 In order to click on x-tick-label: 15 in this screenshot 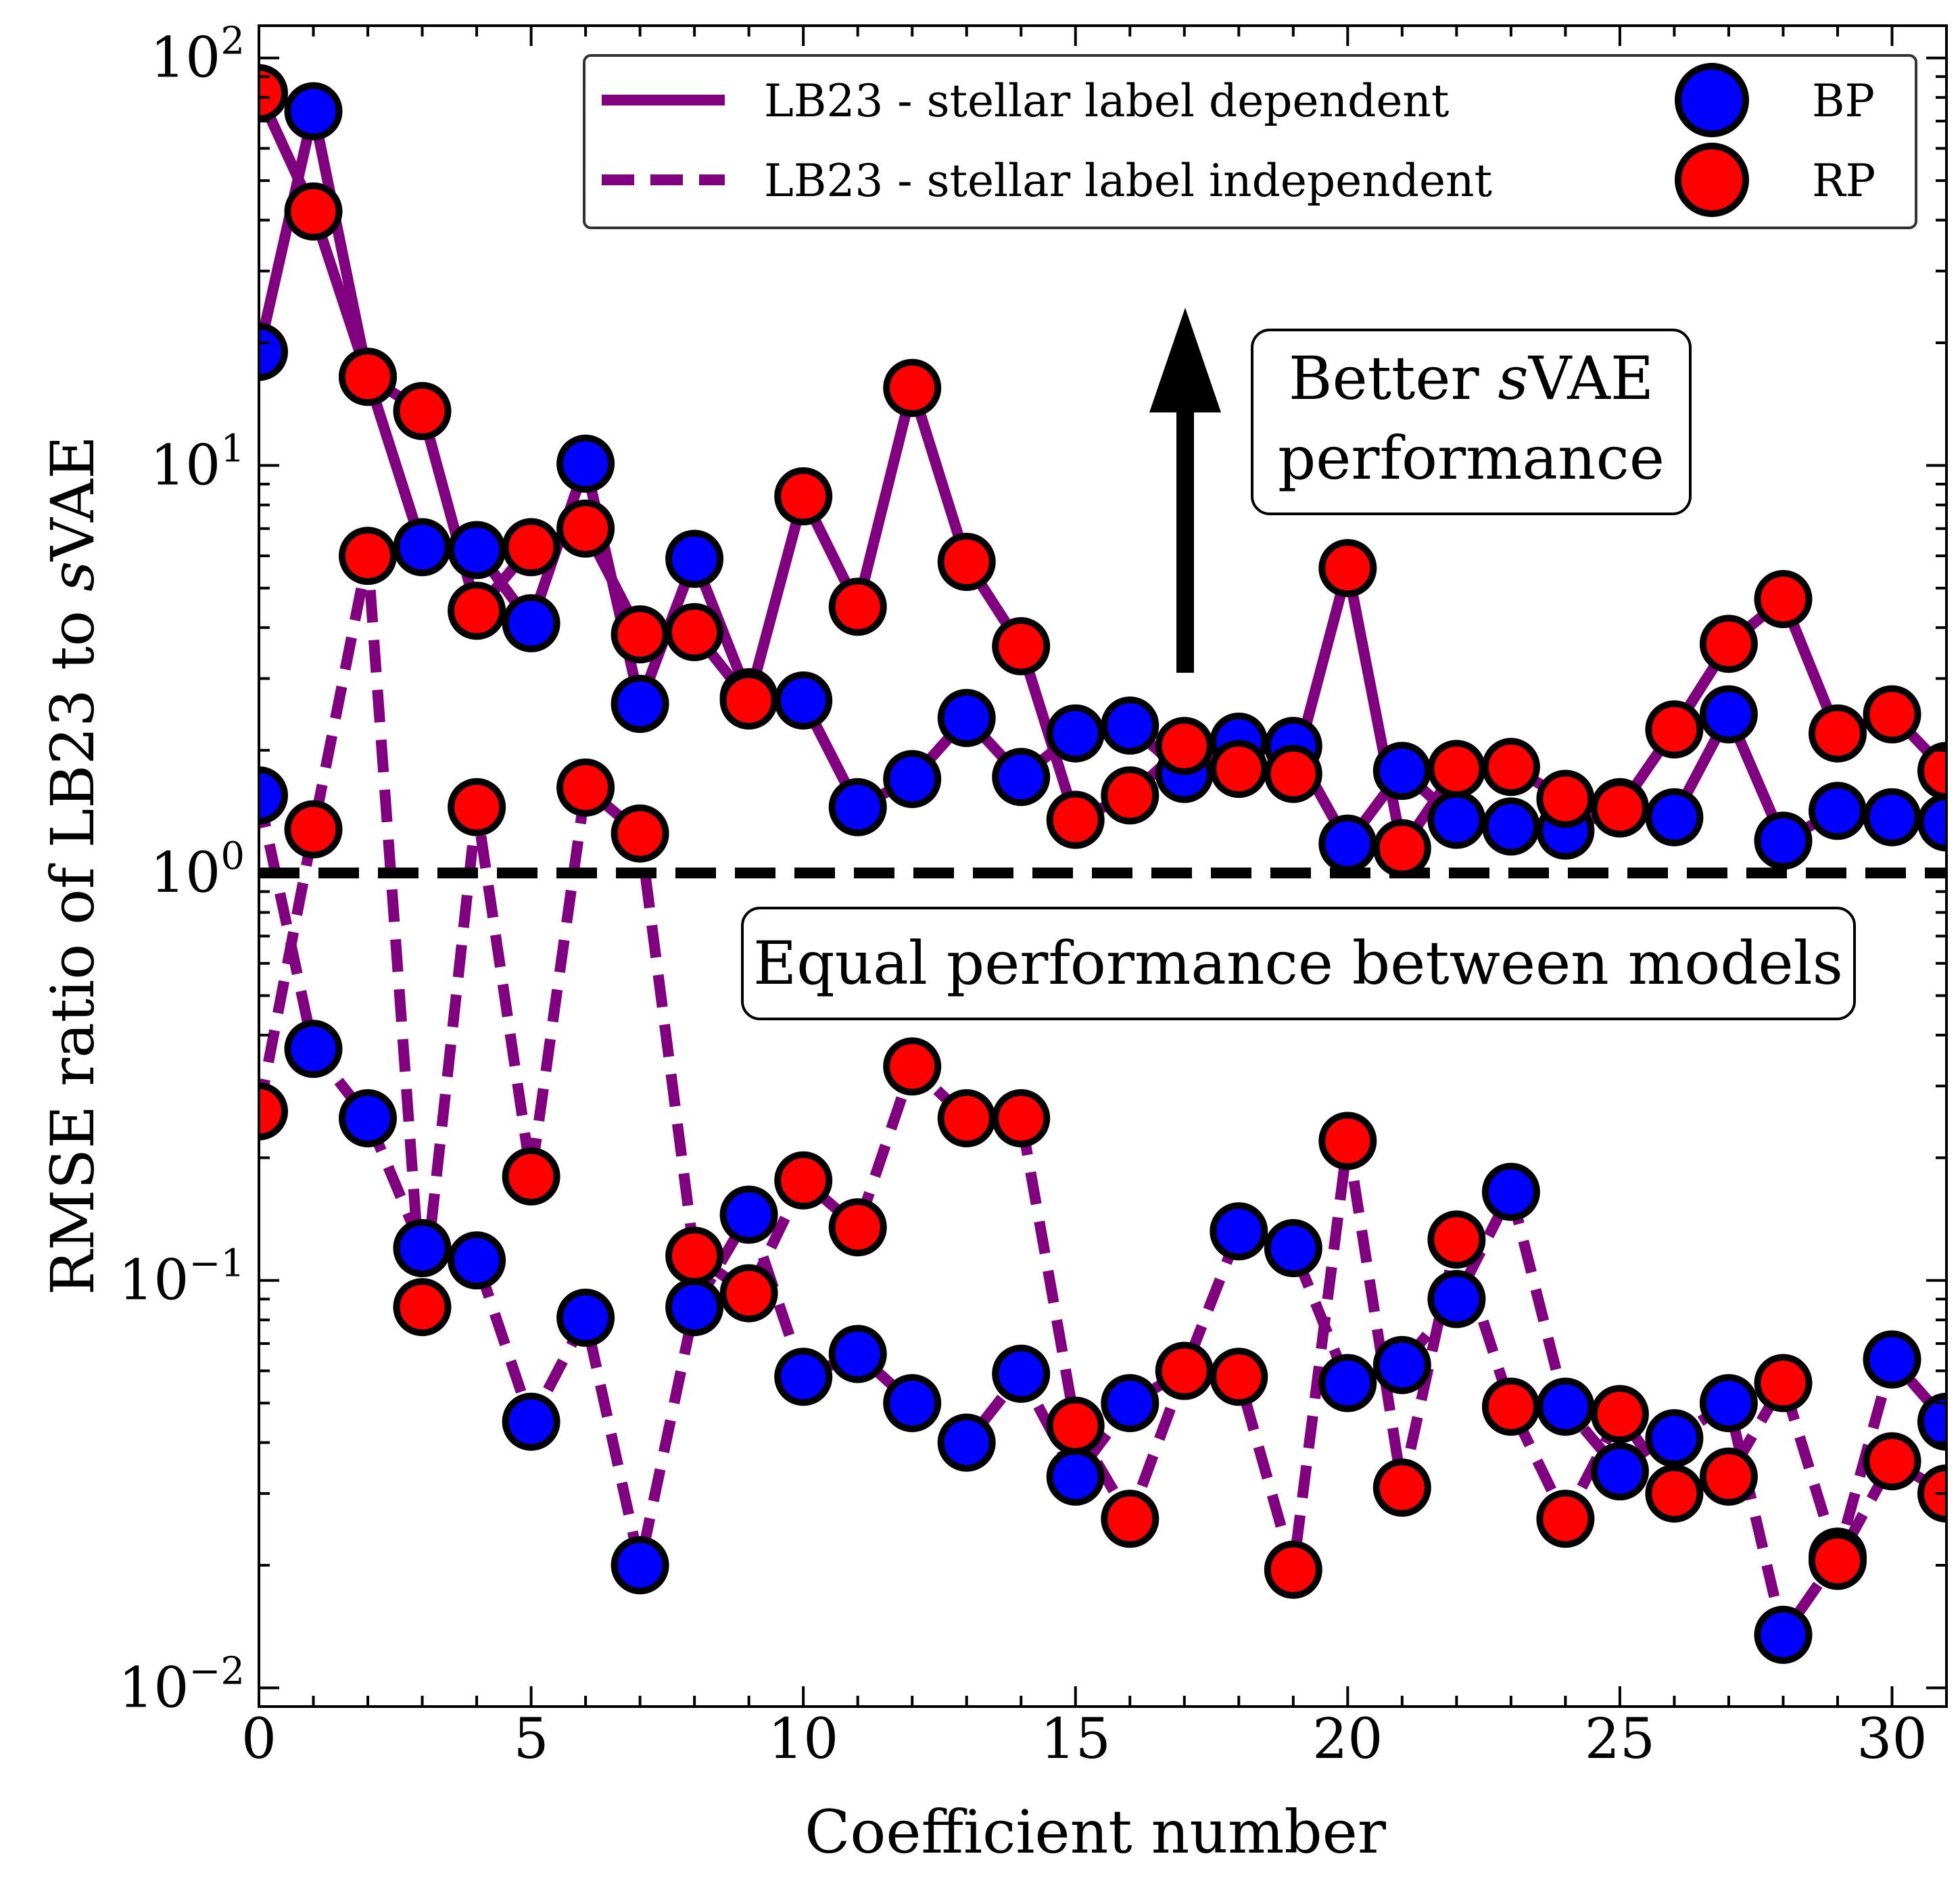, I will do `click(1076, 1739)`.